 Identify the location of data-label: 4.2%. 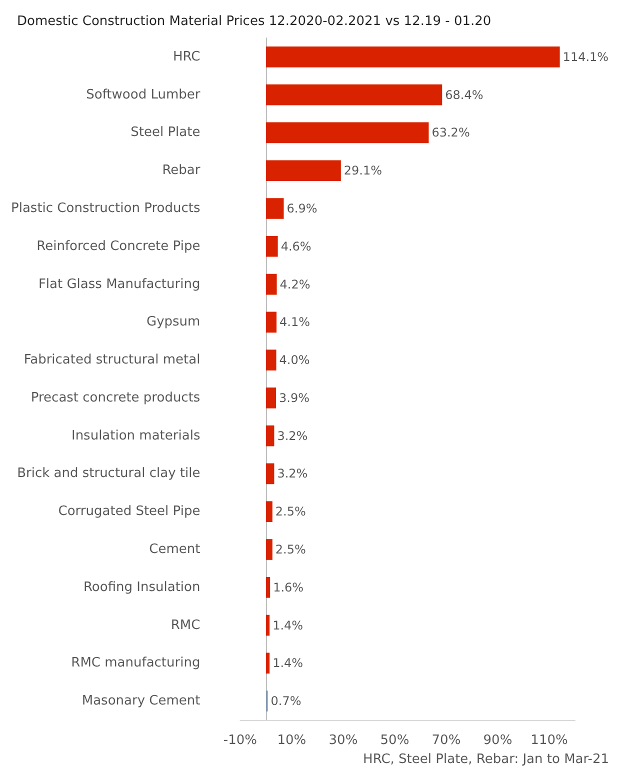
(295, 284).